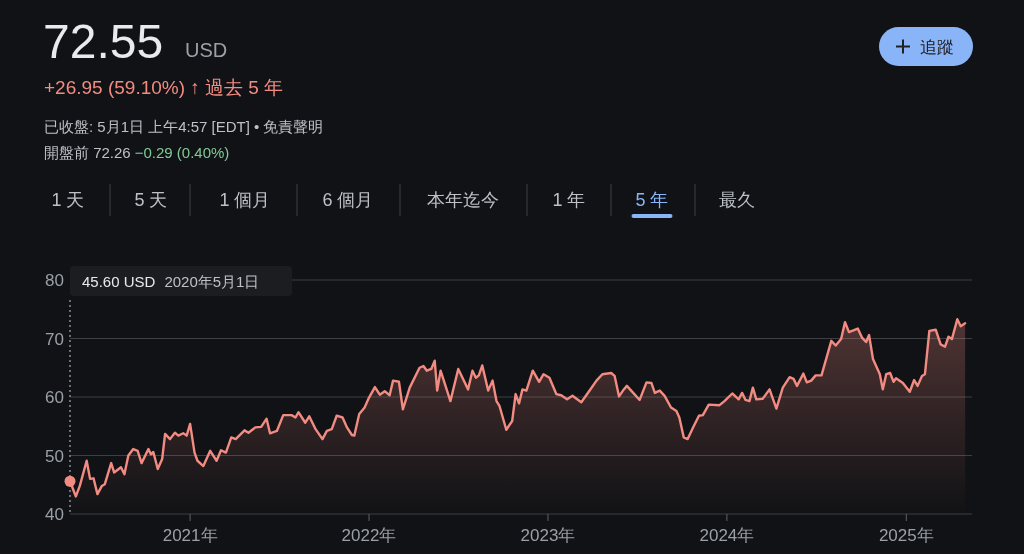 This screenshot has width=1024, height=554. Describe the element at coordinates (54, 339) in the screenshot. I see `y-tick-label: 70` at that location.